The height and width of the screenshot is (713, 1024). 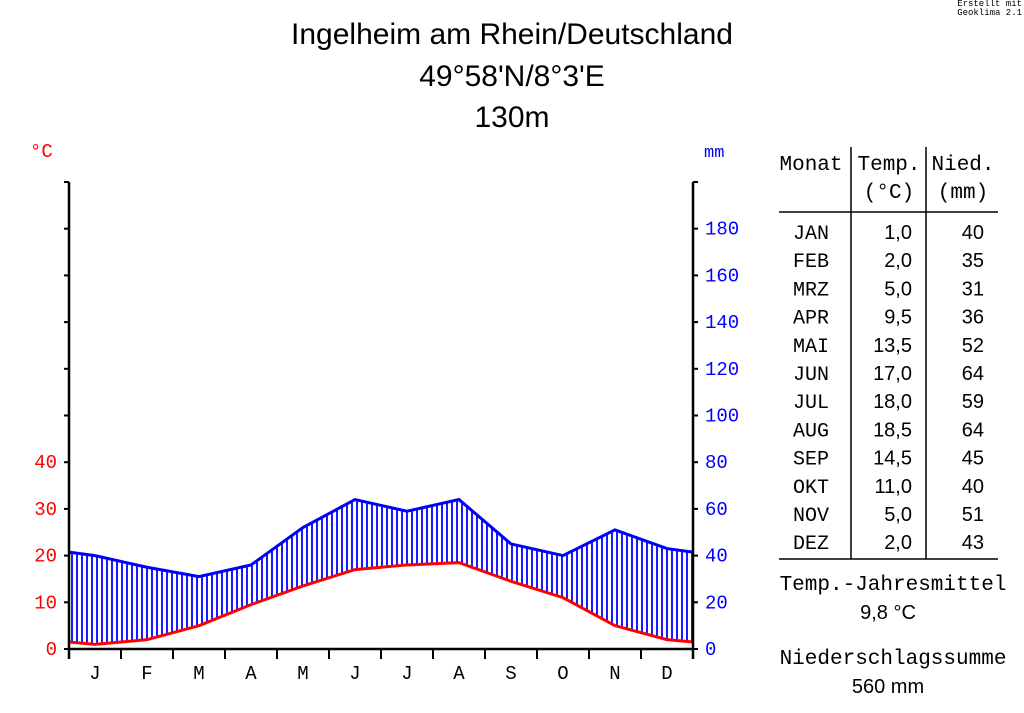 I want to click on table-cell-precip: 51, so click(x=973, y=515).